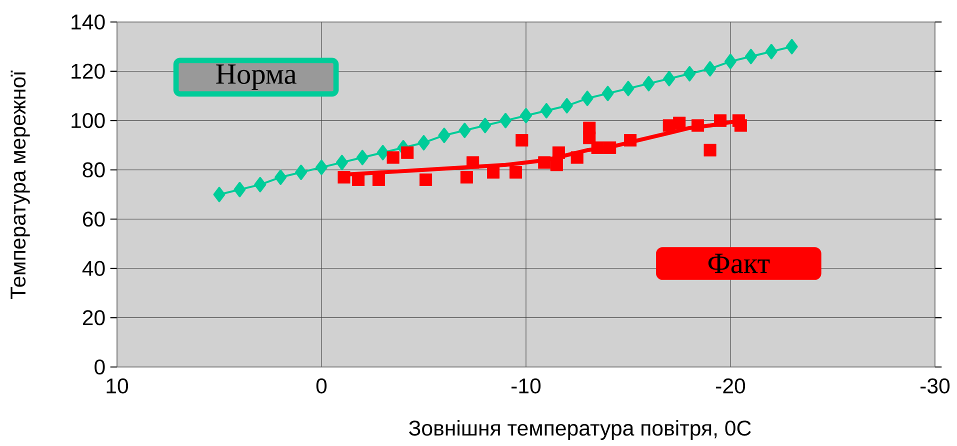 The image size is (957, 446). Describe the element at coordinates (117, 386) in the screenshot. I see `x-tick-label: 10` at that location.